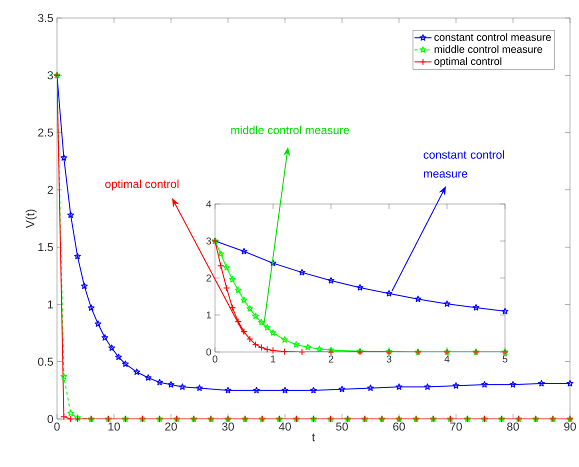  I want to click on y-tick-label: 2.5, so click(45, 132).